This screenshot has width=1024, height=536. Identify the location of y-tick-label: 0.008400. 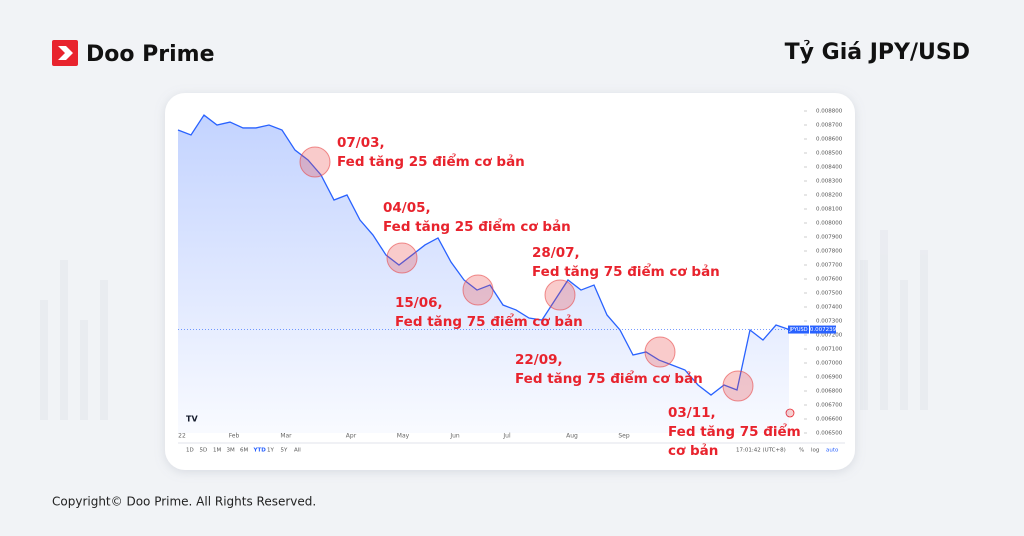
(829, 168).